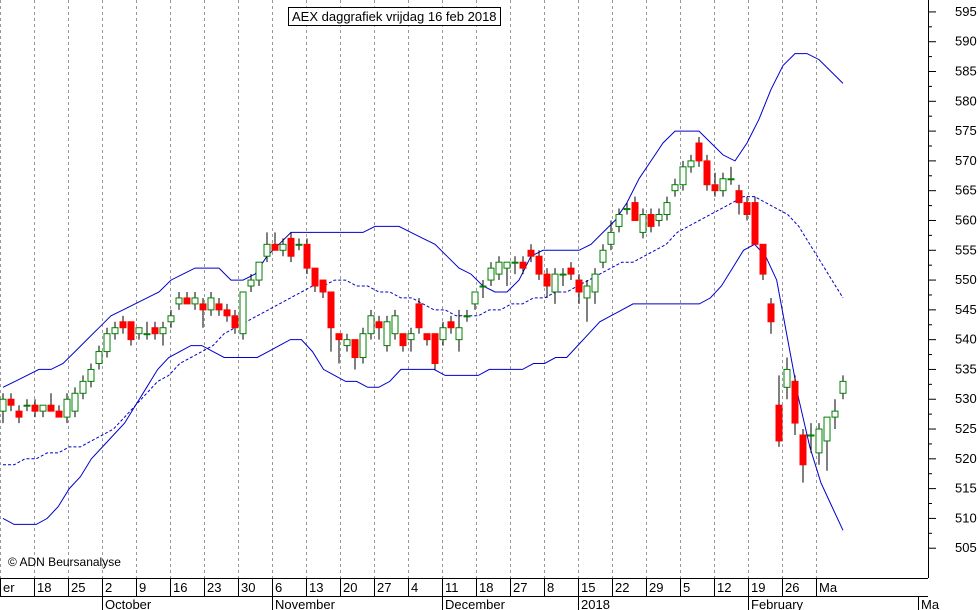 This screenshot has height=610, width=980. Describe the element at coordinates (966, 41) in the screenshot. I see `y-tick-label: 590` at that location.